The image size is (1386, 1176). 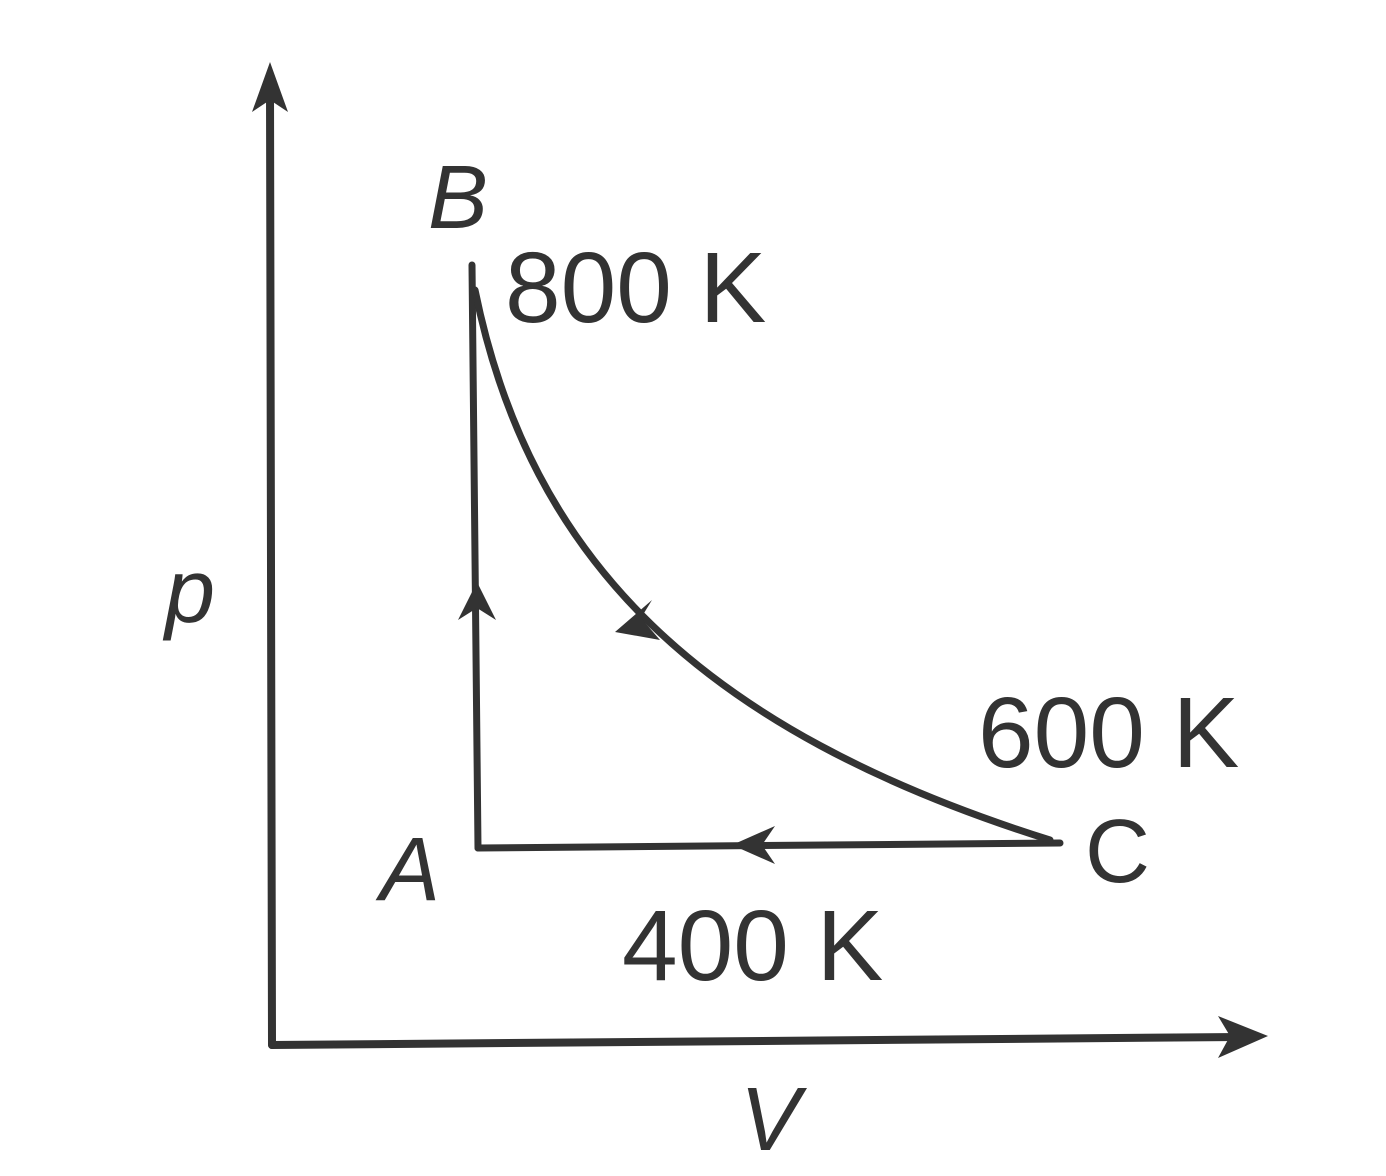 I want to click on x-axis, so click(x=756, y=1041).